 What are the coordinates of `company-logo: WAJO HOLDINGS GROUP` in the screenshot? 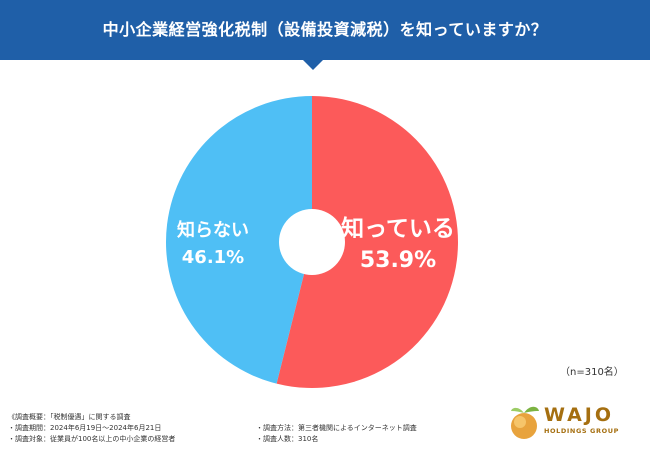 It's located at (568, 422).